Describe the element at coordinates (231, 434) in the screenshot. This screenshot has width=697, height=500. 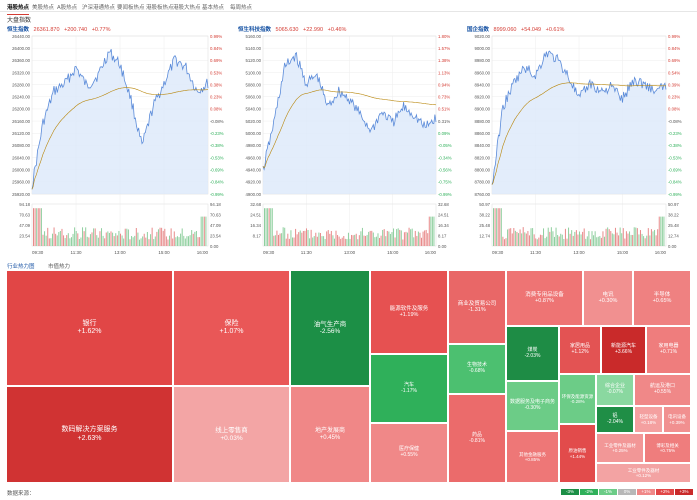
I see `tile: 线上零售商 +0.03%` at that location.